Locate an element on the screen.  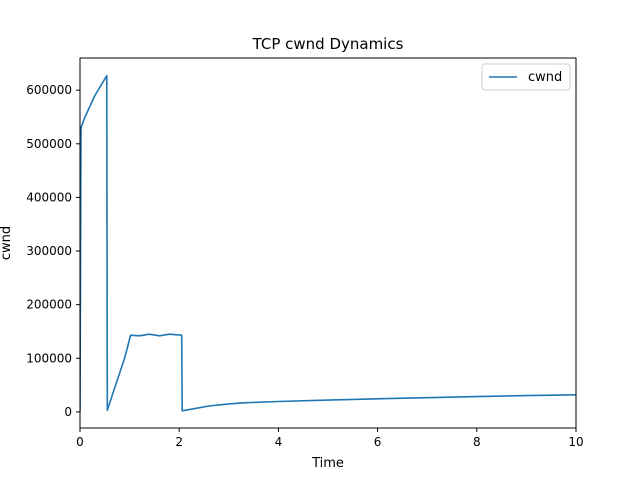
x-tick-label: 4 is located at coordinates (279, 442).